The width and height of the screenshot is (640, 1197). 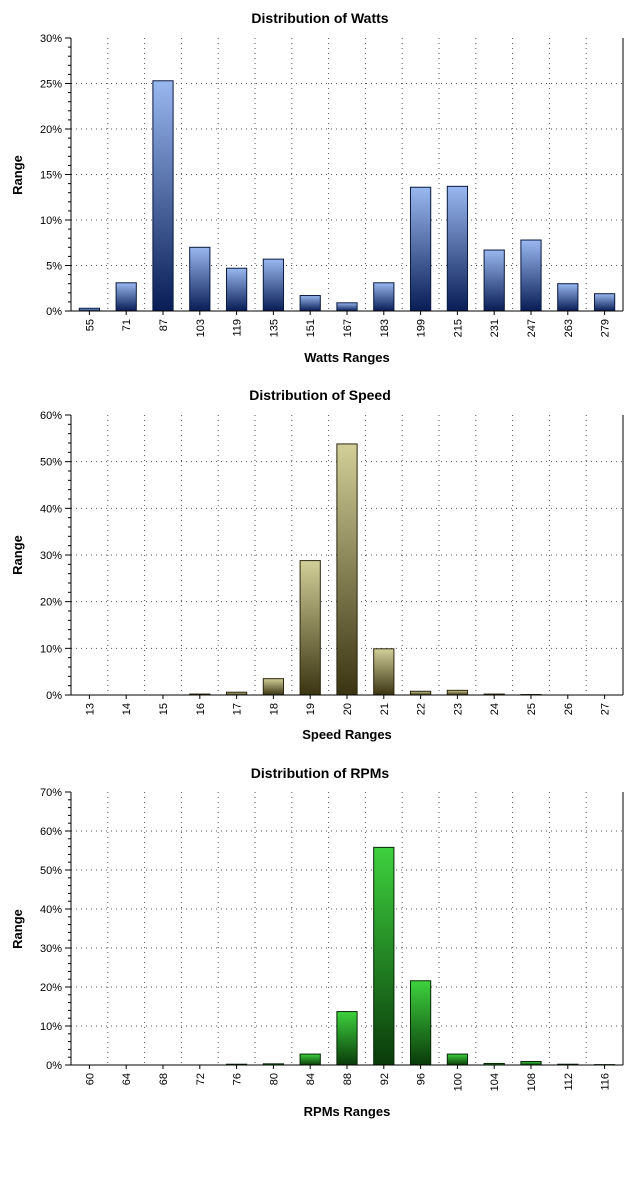 I want to click on x-tick-label: 135, so click(x=274, y=328).